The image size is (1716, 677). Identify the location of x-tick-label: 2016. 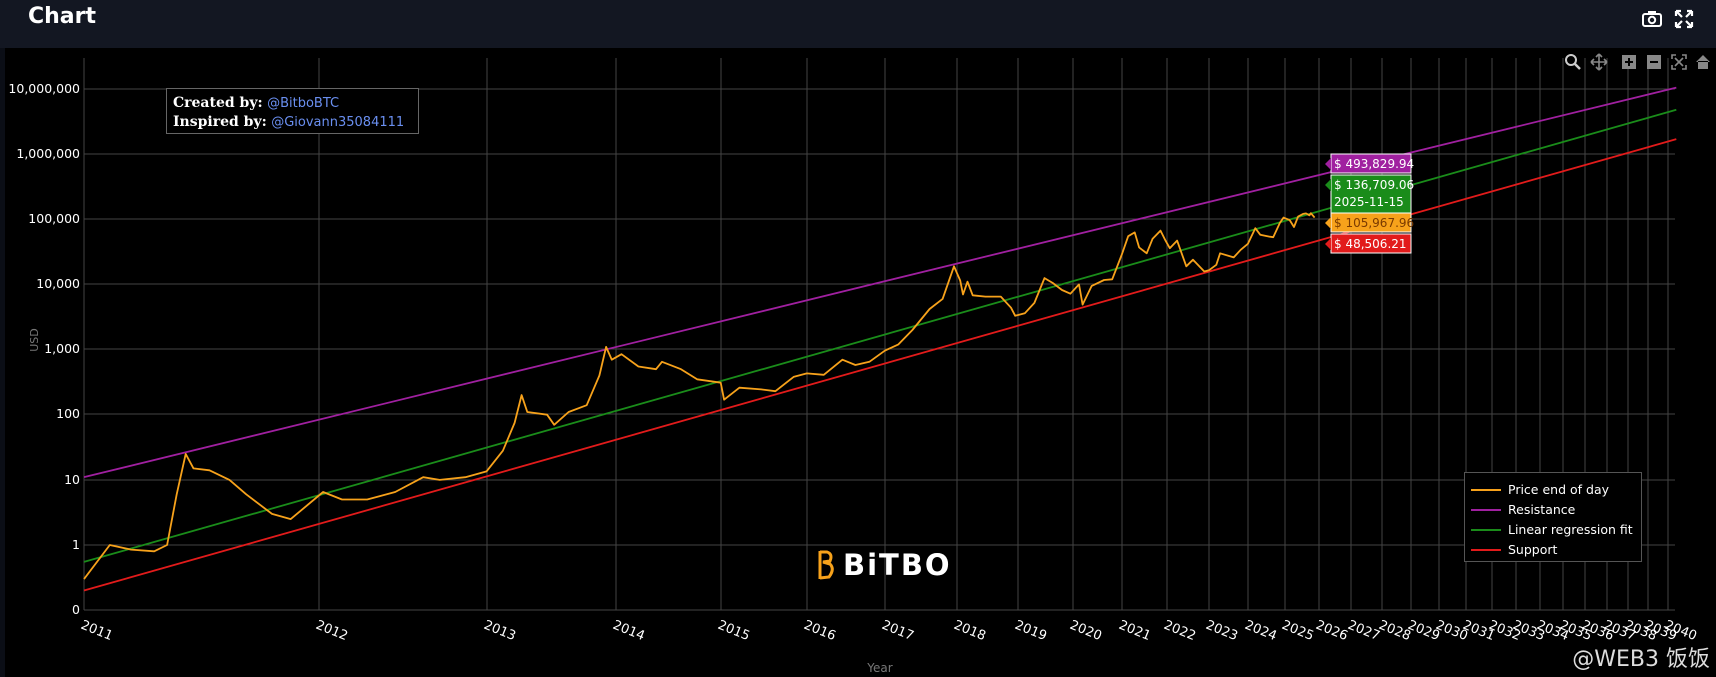
(820, 631).